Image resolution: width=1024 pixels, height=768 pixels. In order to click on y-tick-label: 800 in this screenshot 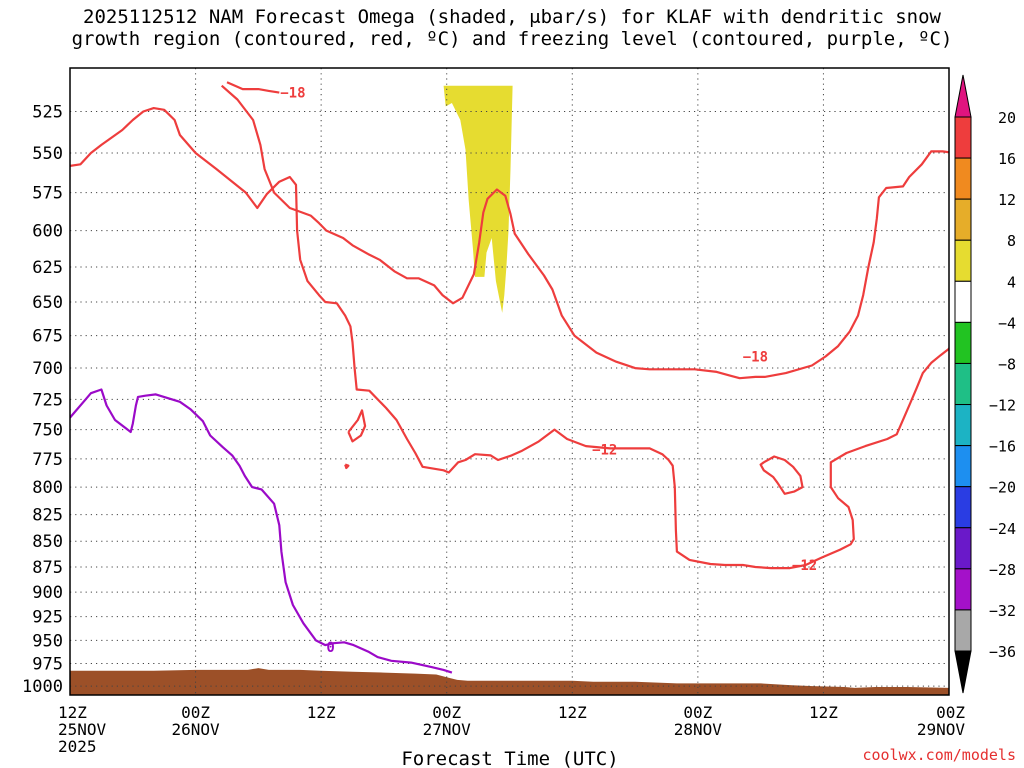, I will do `click(47, 488)`.